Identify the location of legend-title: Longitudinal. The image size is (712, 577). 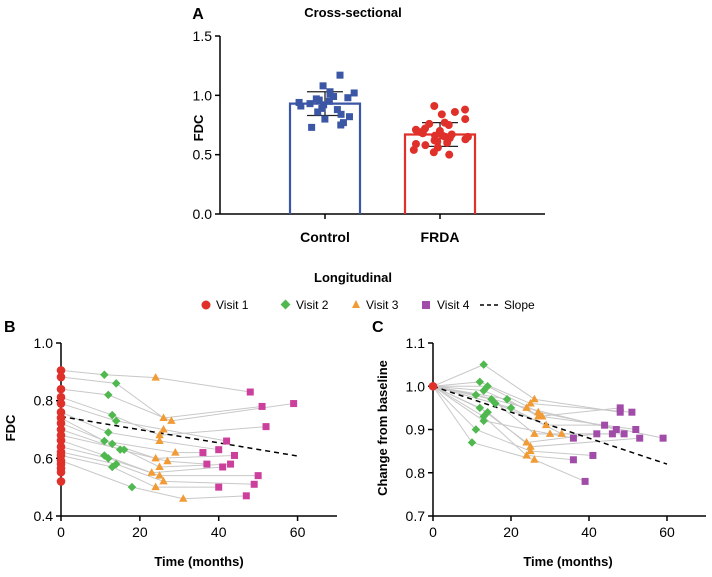
(353, 277).